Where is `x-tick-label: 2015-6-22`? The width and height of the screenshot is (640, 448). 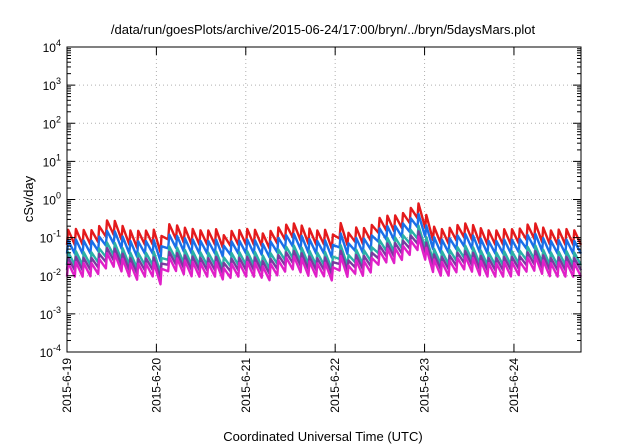
x-tick-label: 2015-6-22 is located at coordinates (335, 385).